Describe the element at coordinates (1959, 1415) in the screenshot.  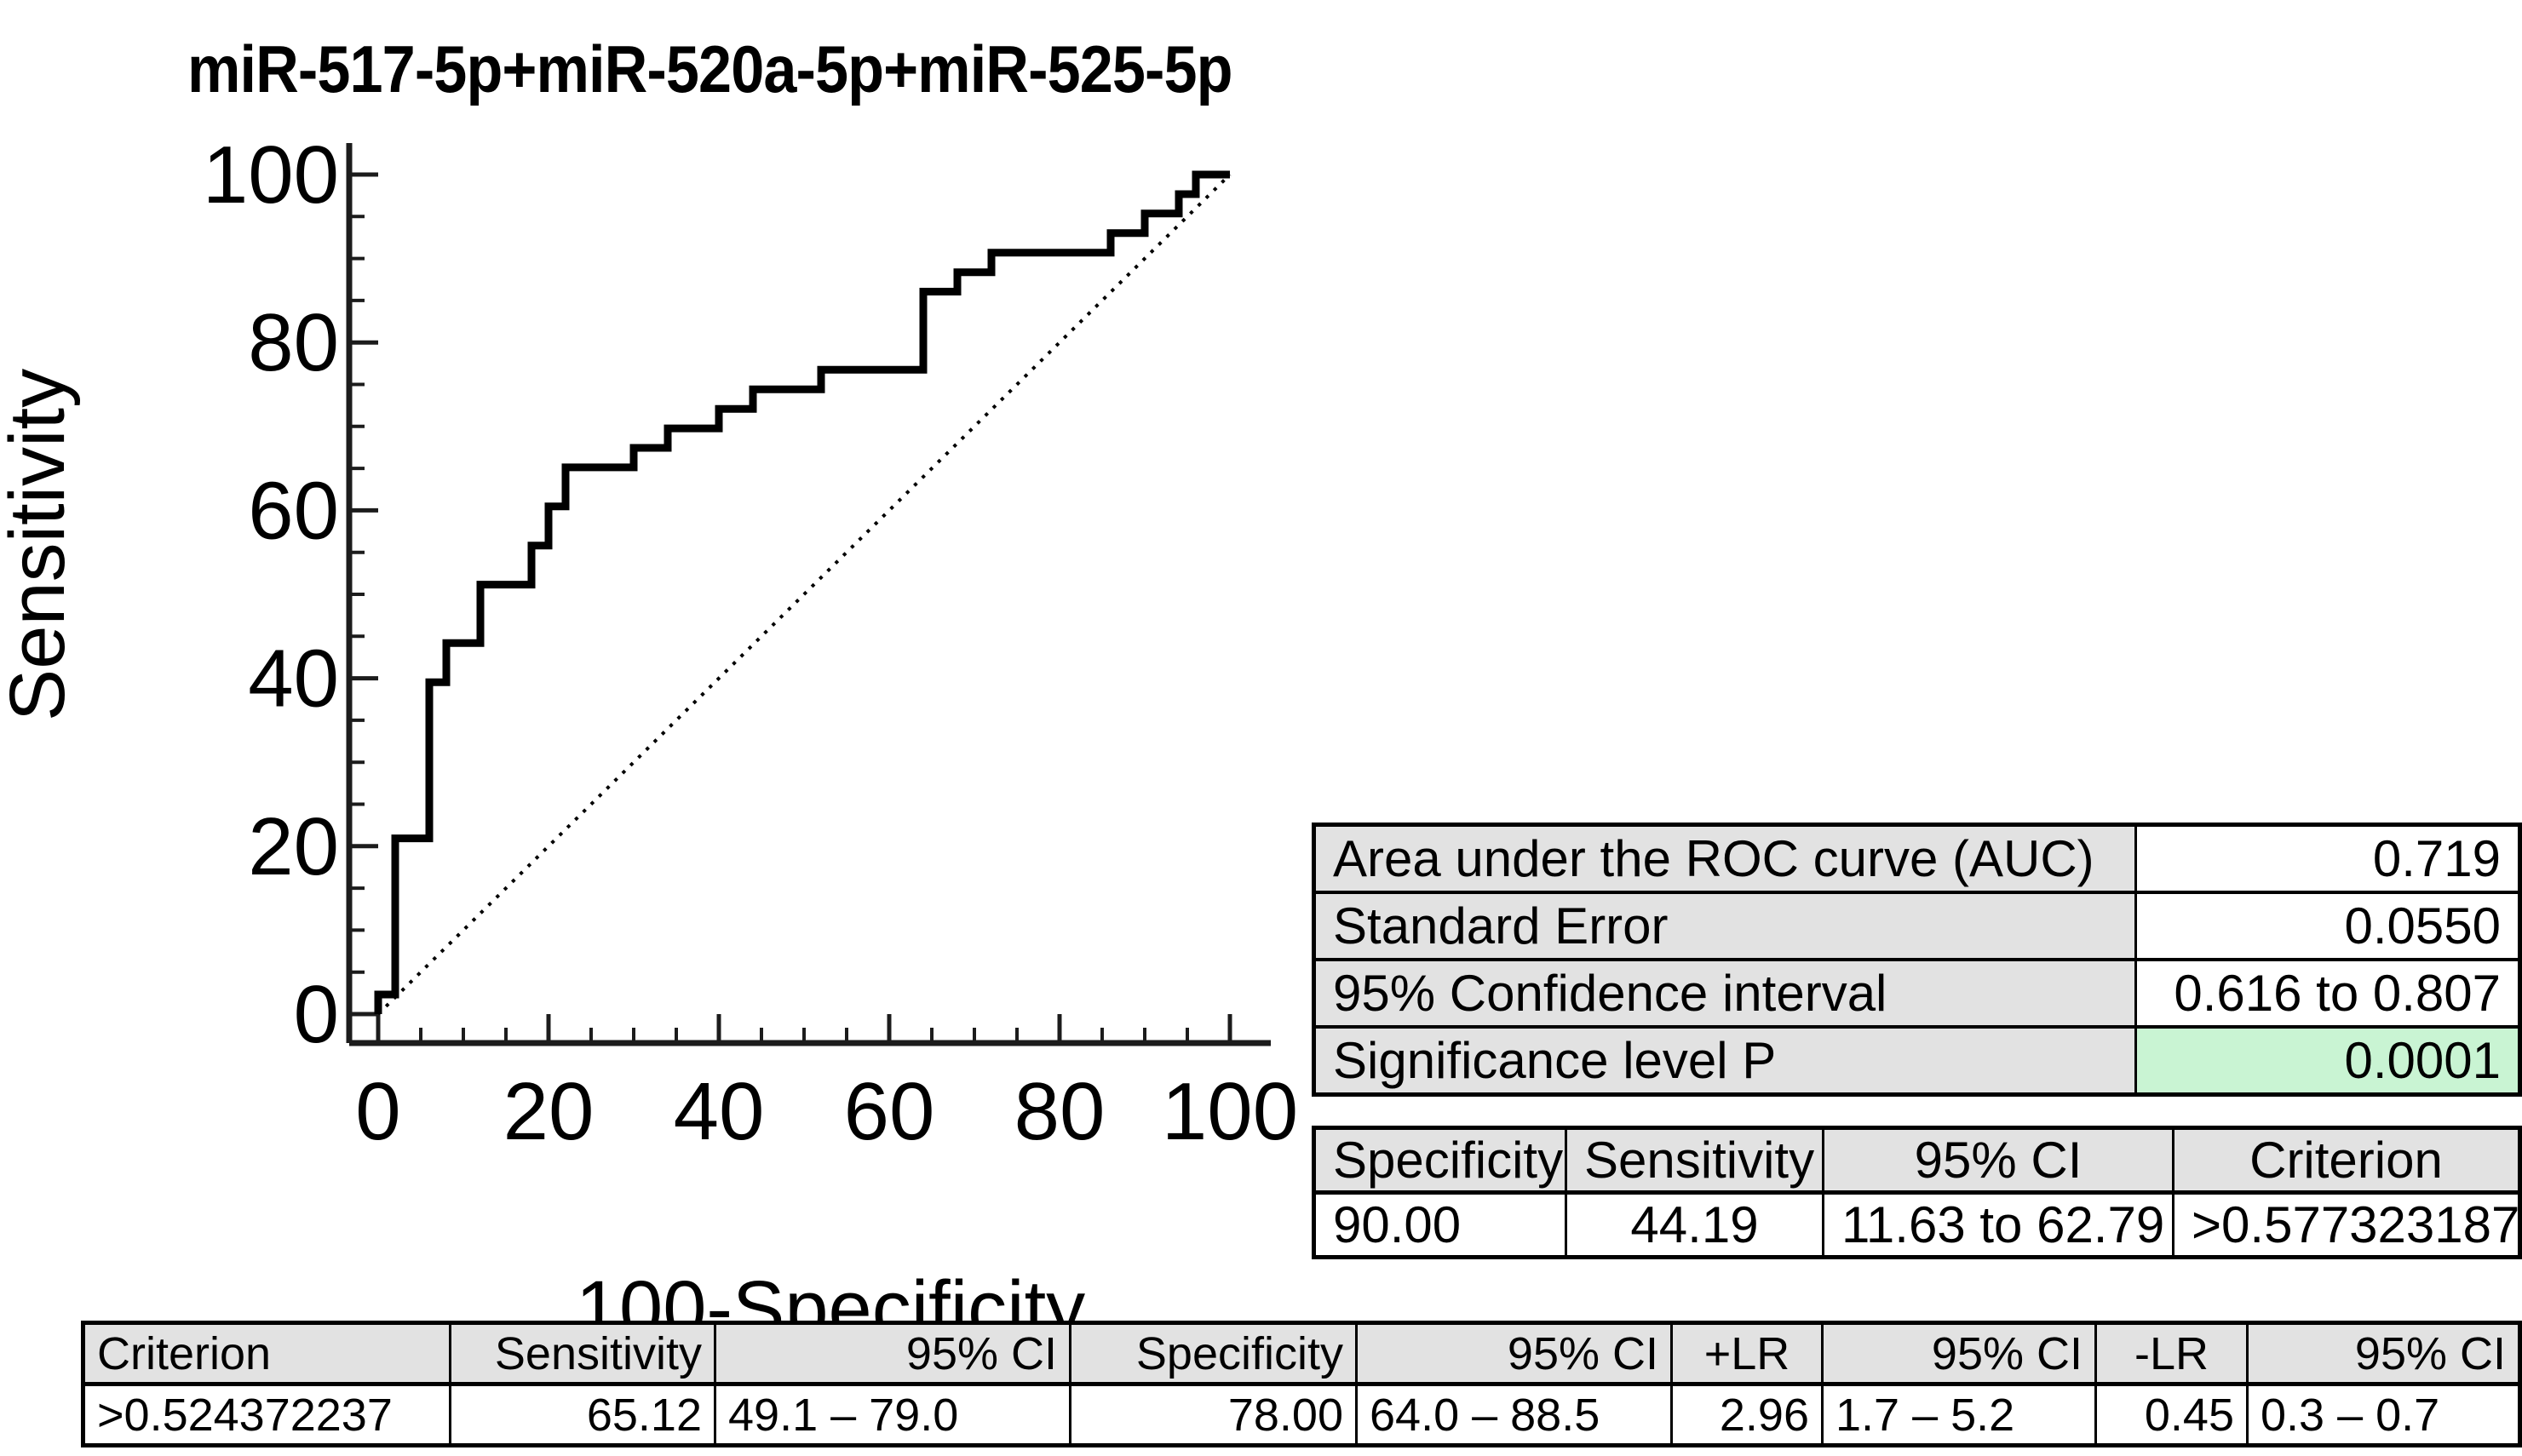
I see `plus-lr-ci-value: 1.7 – 5.2` at that location.